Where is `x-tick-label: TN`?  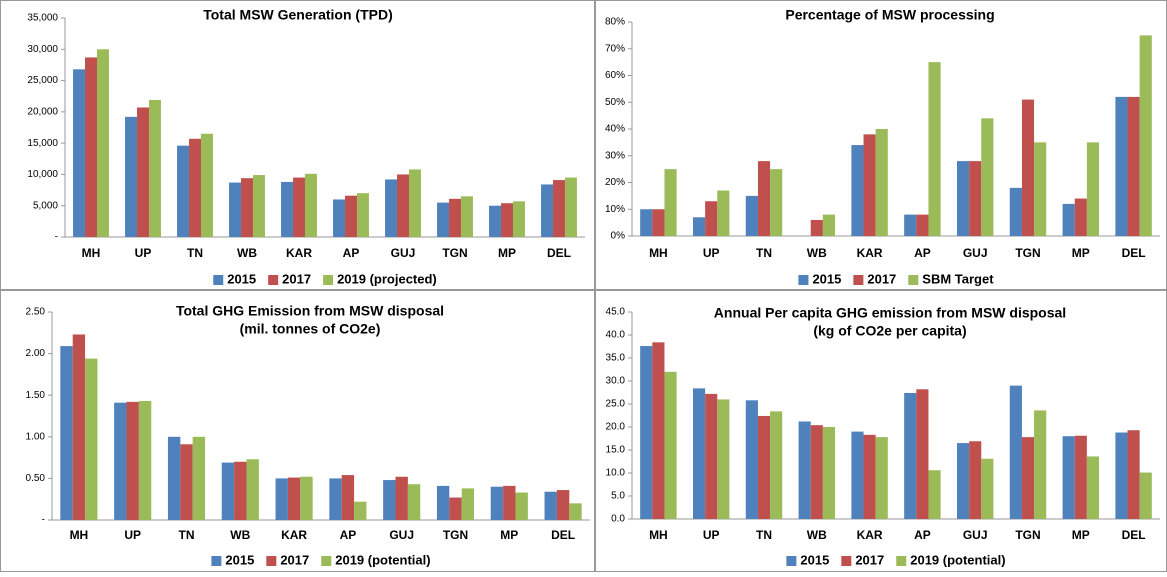 x-tick-label: TN is located at coordinates (764, 535).